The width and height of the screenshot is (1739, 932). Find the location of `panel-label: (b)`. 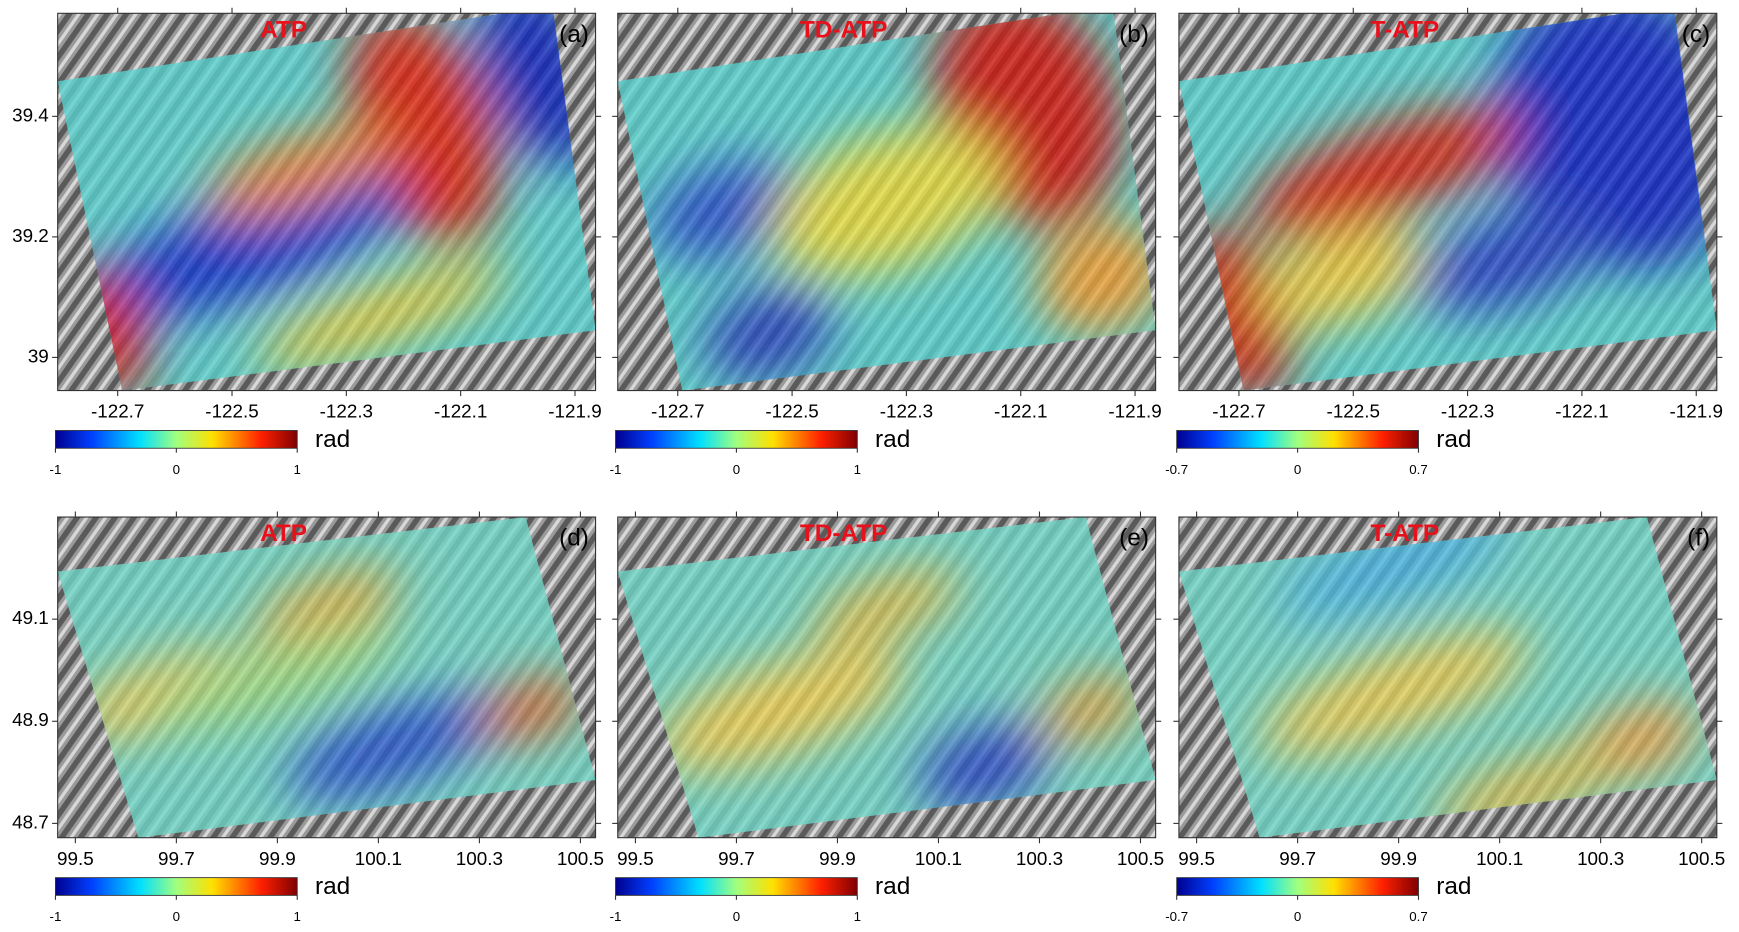

panel-label: (b) is located at coordinates (1134, 34).